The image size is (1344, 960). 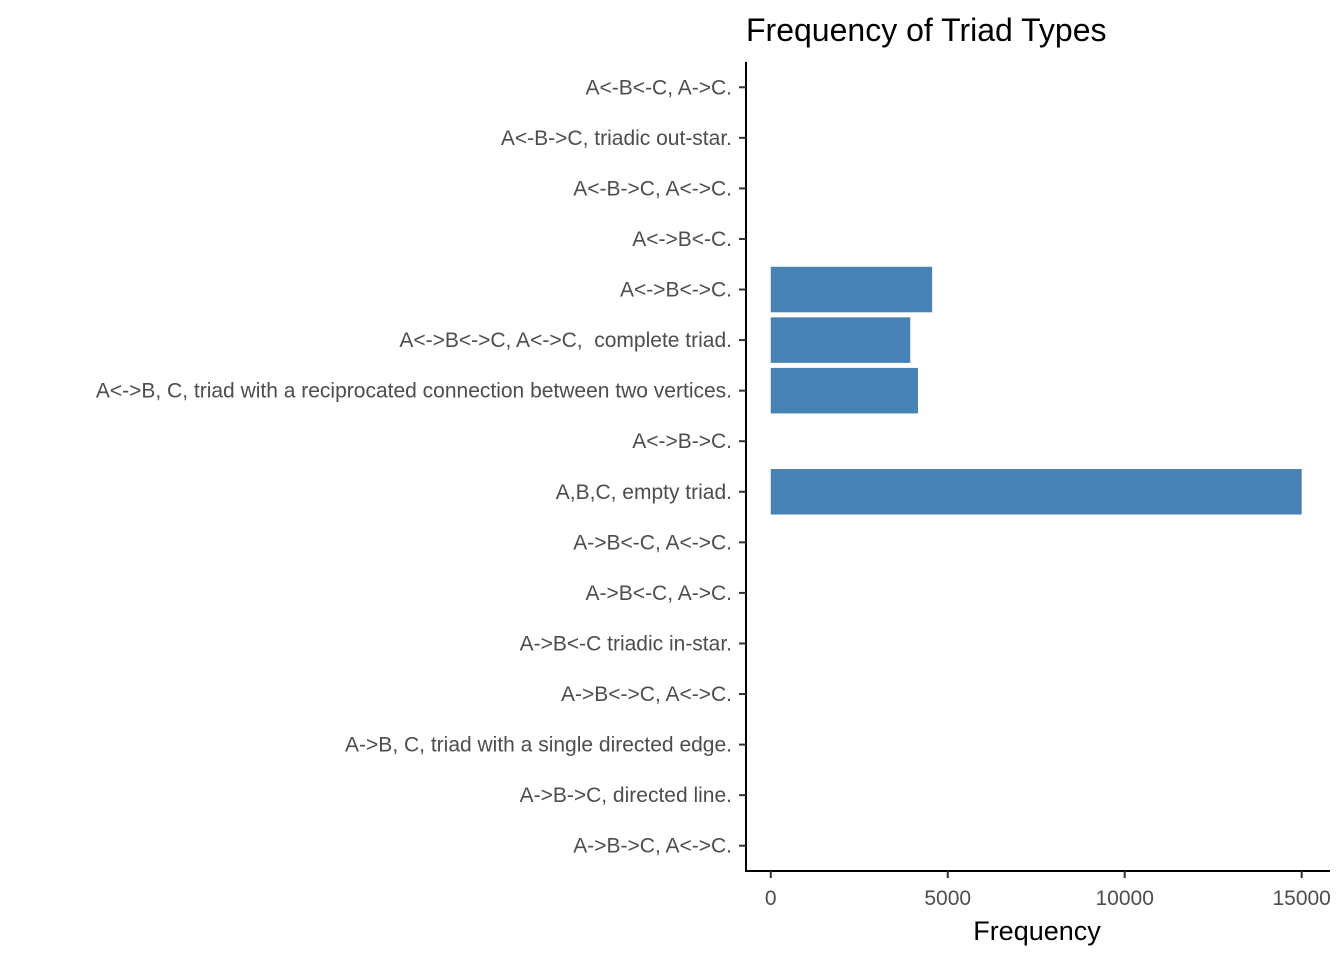 I want to click on y-tick-label: A->B<->C, A<->C., so click(x=646, y=694).